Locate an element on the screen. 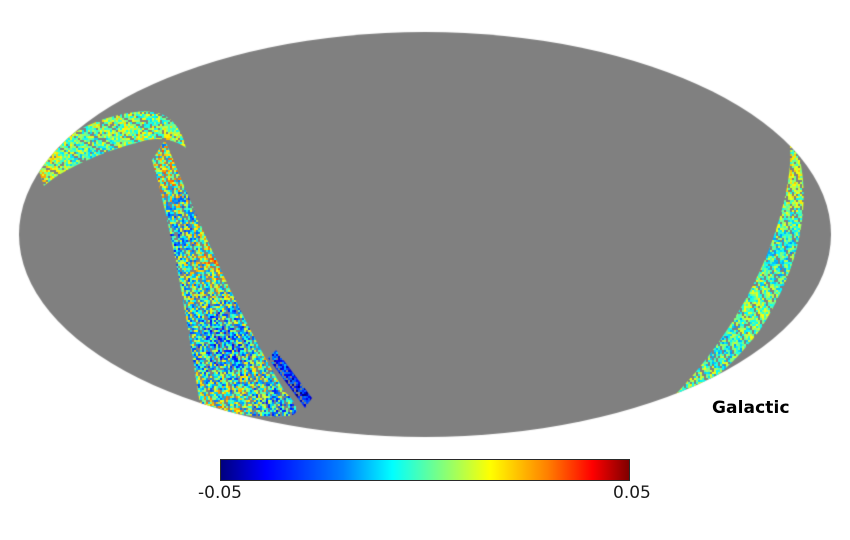 Image resolution: width=850 pixels, height=540 pixels. colorbar-max-label: 0.05 is located at coordinates (632, 493).